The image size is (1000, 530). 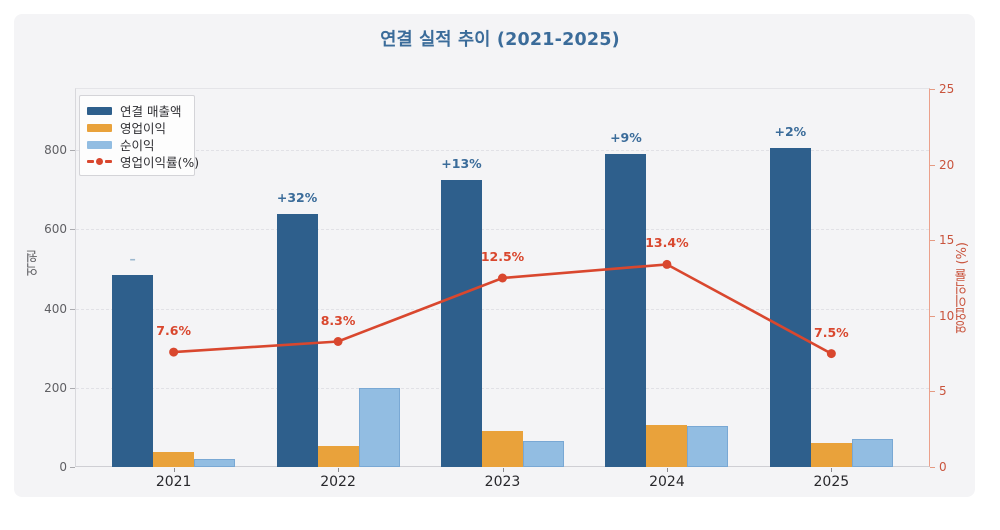 I want to click on growth-annotation-2024: +9%, so click(x=626, y=138).